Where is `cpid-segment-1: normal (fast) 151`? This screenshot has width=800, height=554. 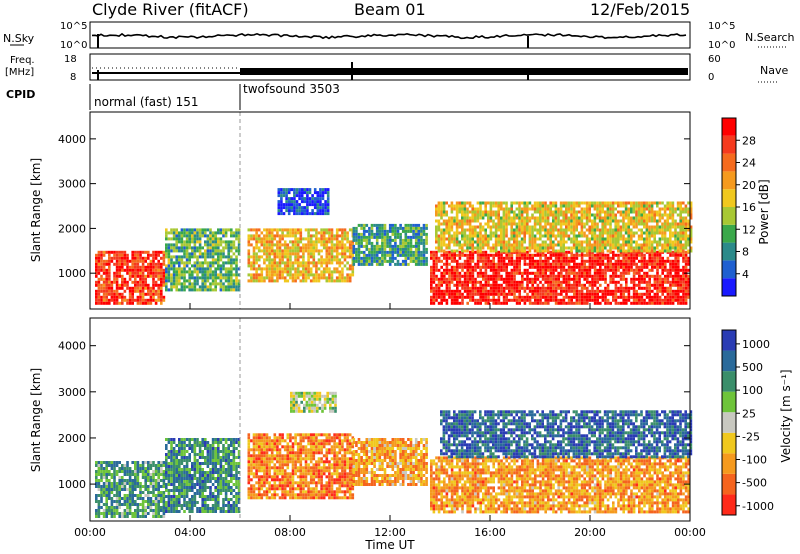 cpid-segment-1: normal (fast) 151 is located at coordinates (146, 102).